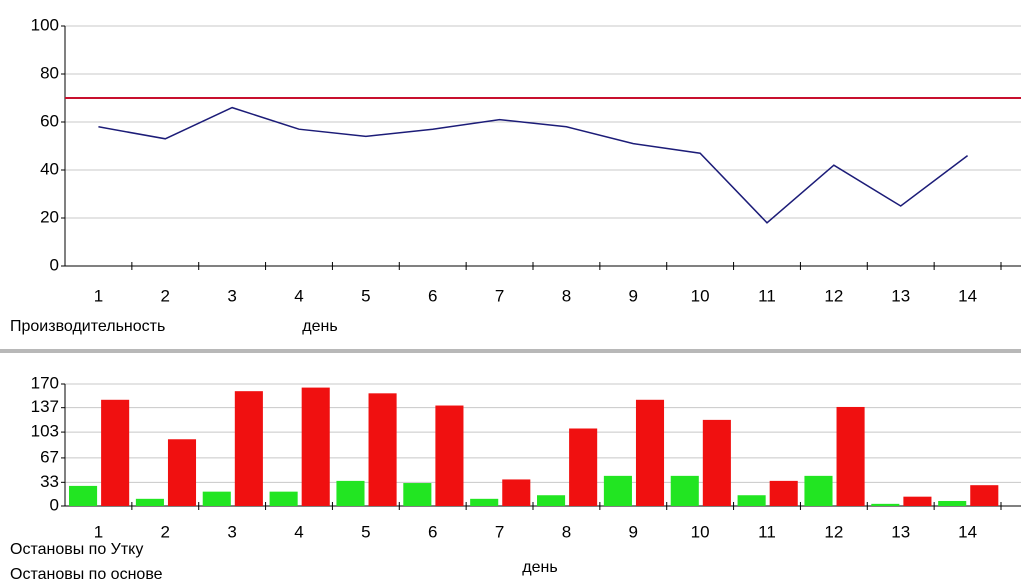 This screenshot has height=585, width=1021. Describe the element at coordinates (86, 574) in the screenshot. I see `legend-entry: Остановы по основе` at that location.